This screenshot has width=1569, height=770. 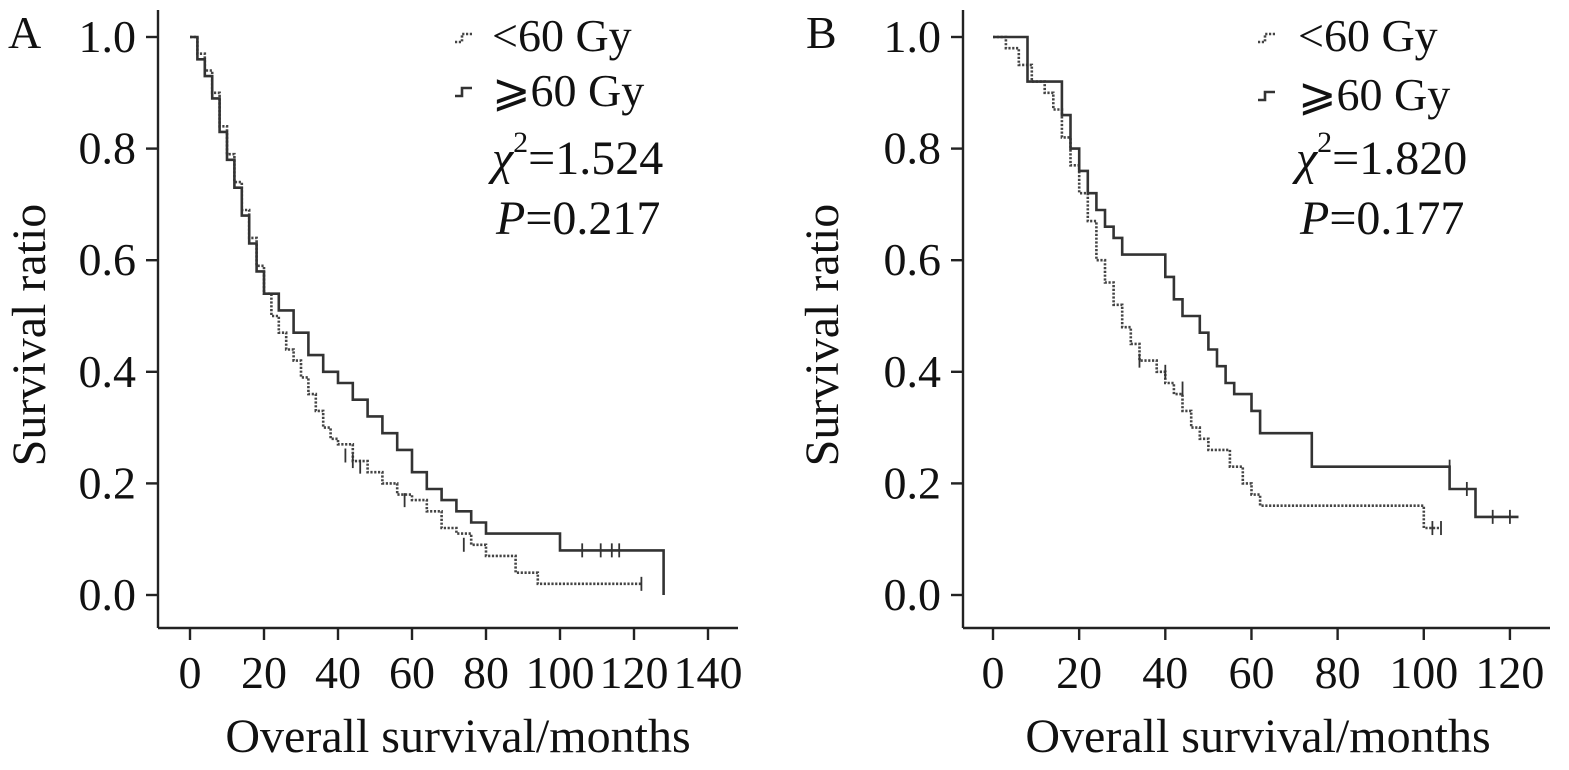 What do you see at coordinates (1324, 142) in the screenshot?
I see `panel-b-chi-sup: 2` at bounding box center [1324, 142].